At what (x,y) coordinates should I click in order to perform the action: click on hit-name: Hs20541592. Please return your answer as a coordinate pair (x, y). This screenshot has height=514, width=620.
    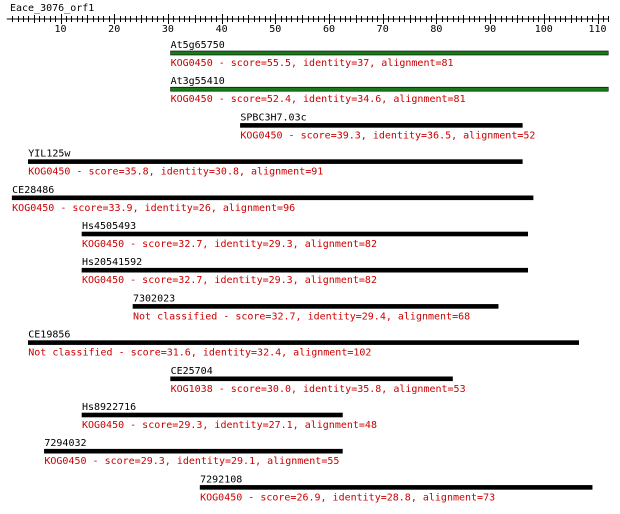
    Looking at the image, I should click on (112, 262).